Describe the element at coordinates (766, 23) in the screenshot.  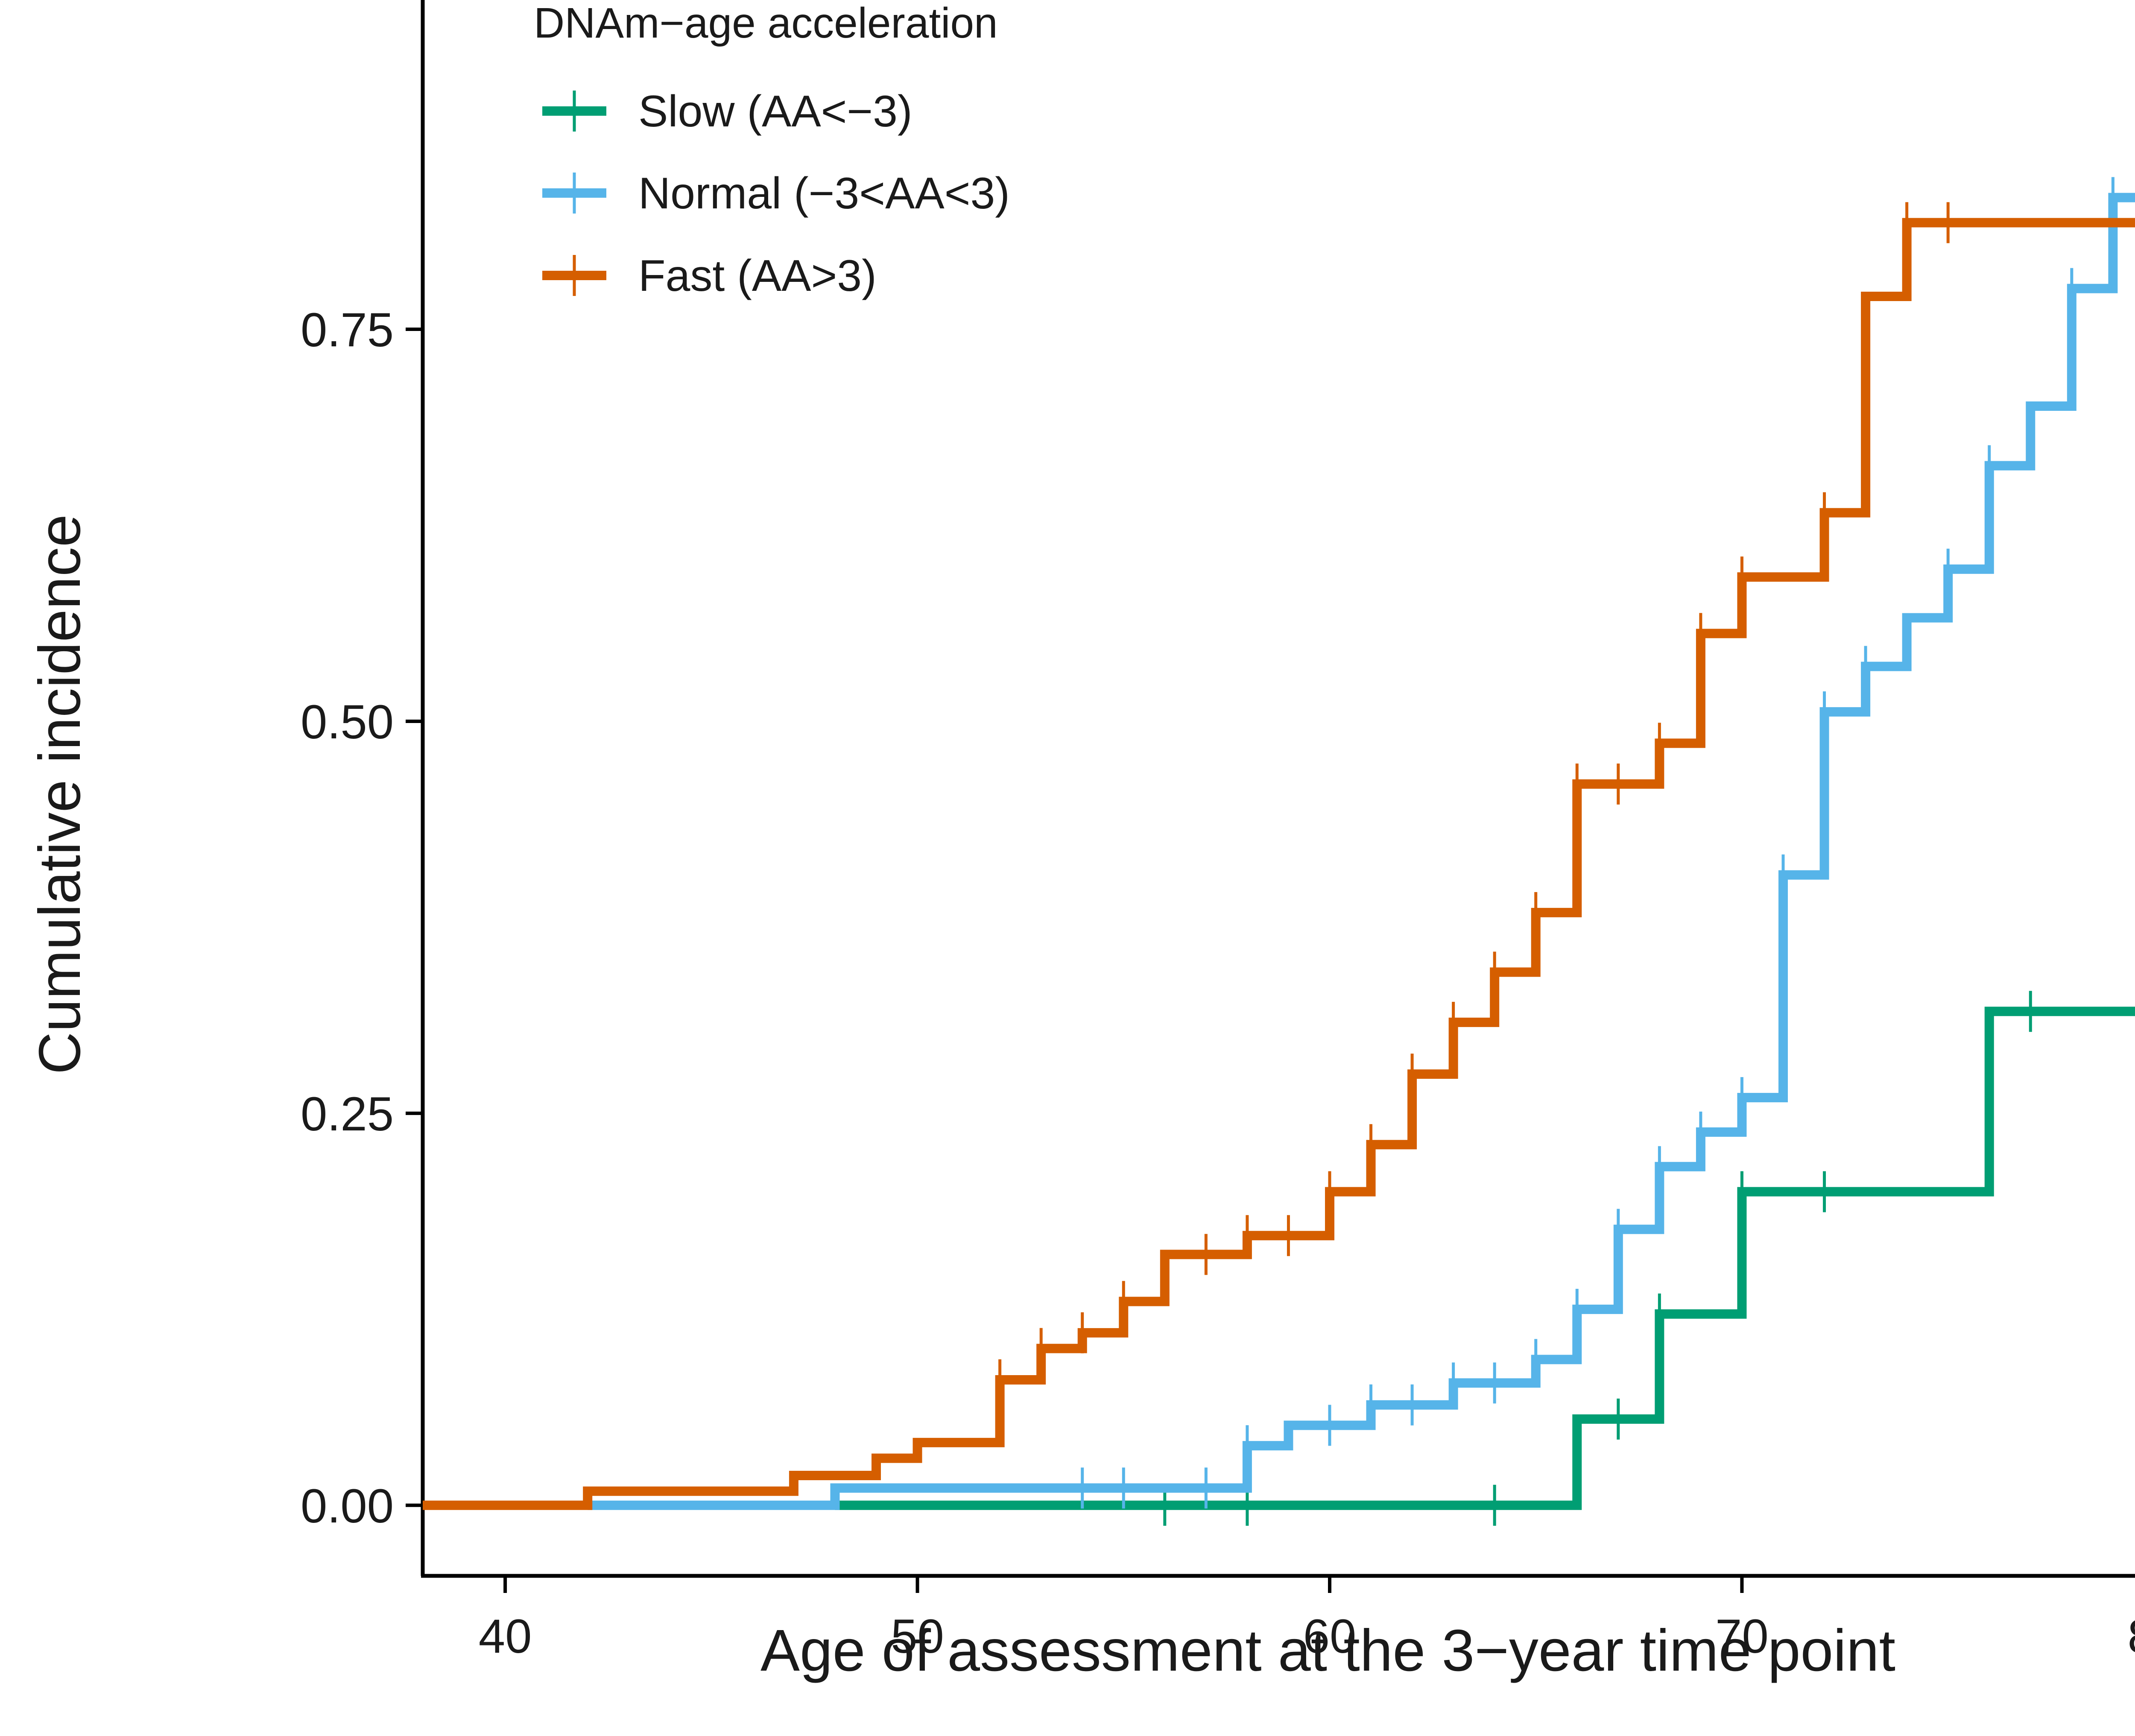
I see `legend-title: DNAm−age acceleration` at that location.